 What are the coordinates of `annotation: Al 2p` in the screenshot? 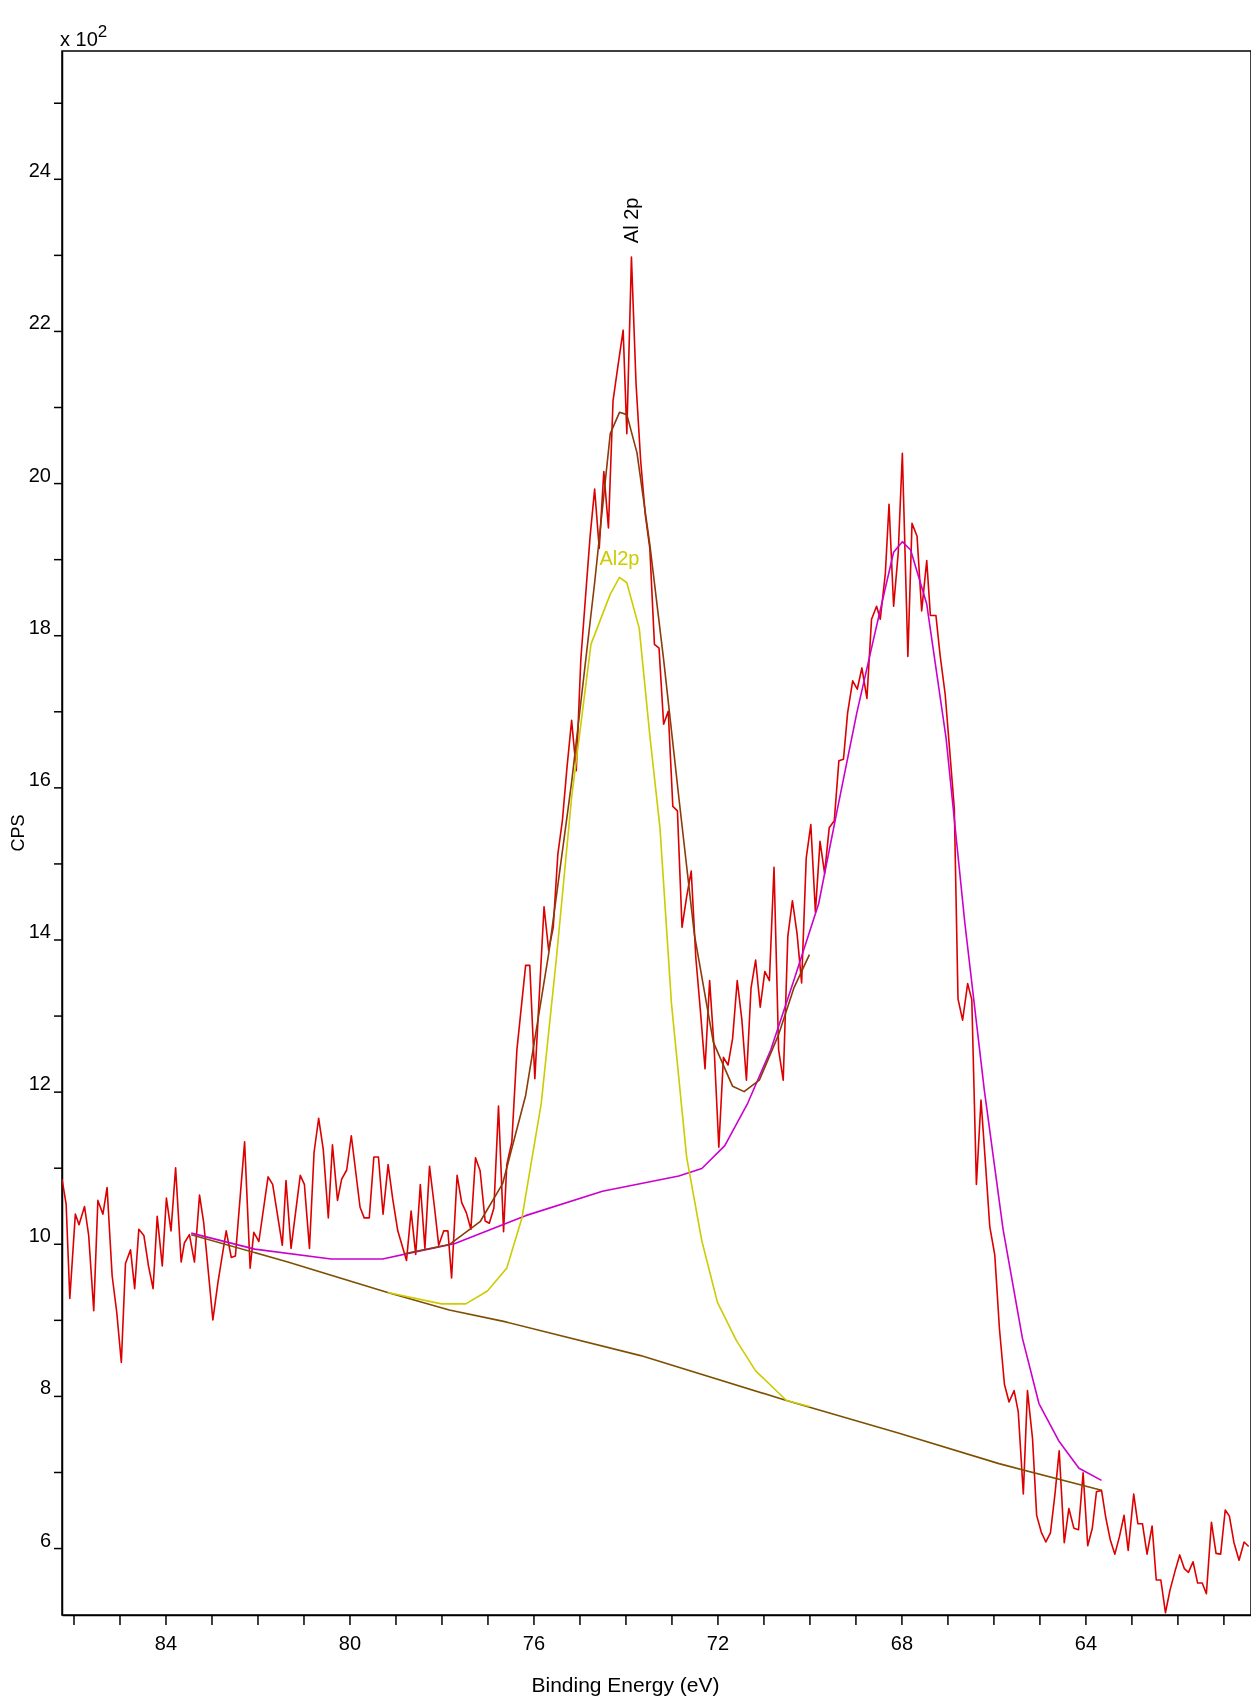 It's located at (631, 220).